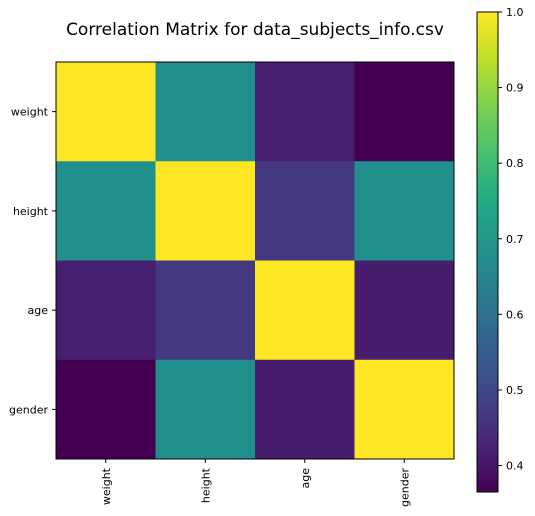  What do you see at coordinates (305, 211) in the screenshot?
I see `heatmap-cell-height-age` at bounding box center [305, 211].